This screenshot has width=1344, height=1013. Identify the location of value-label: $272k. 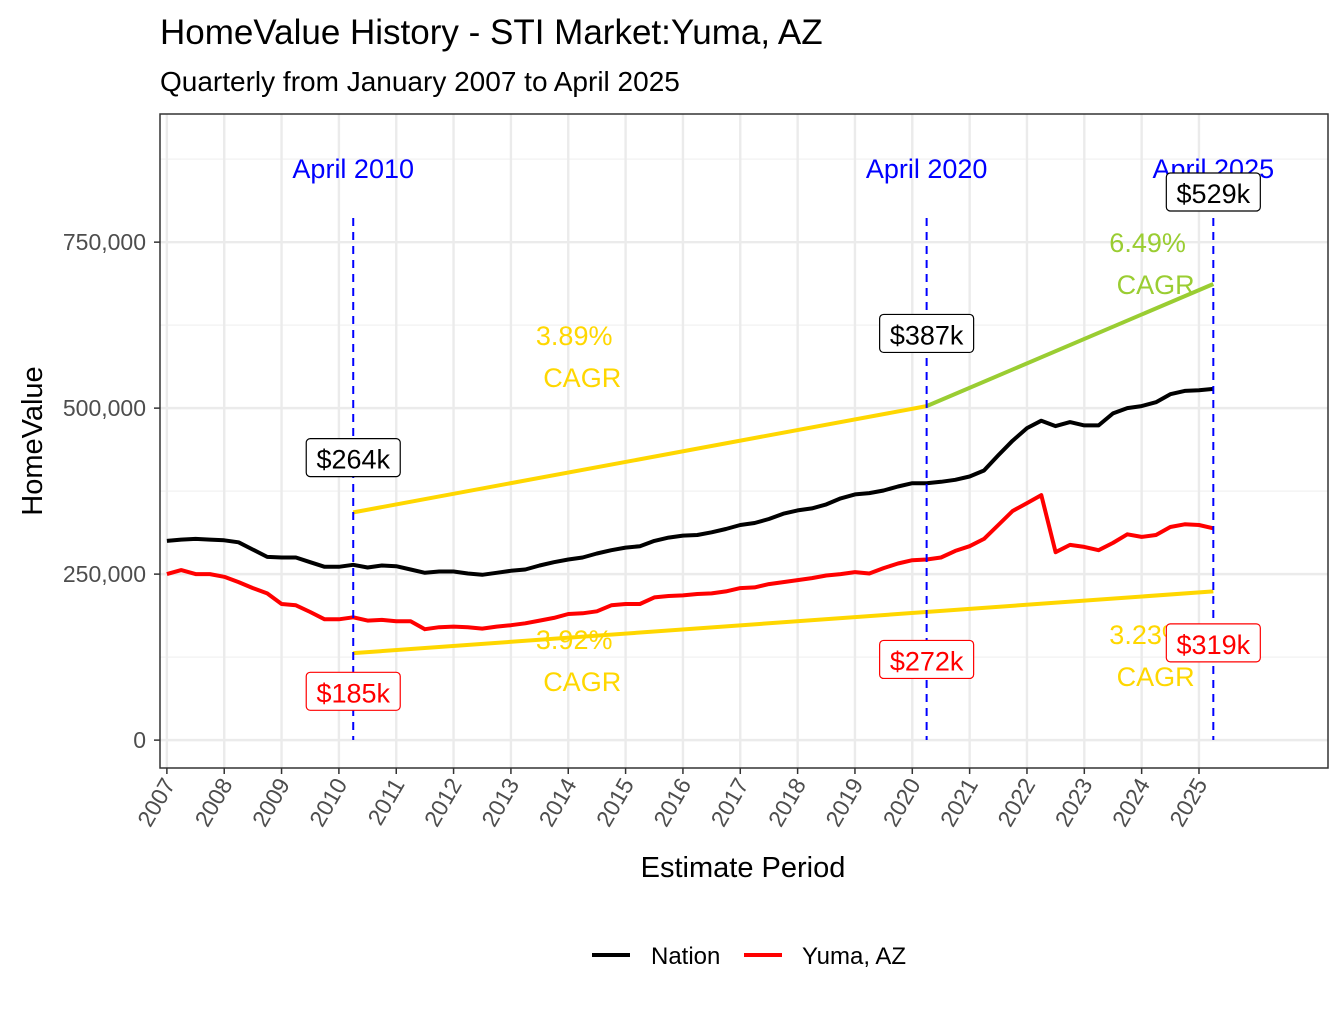
(927, 661).